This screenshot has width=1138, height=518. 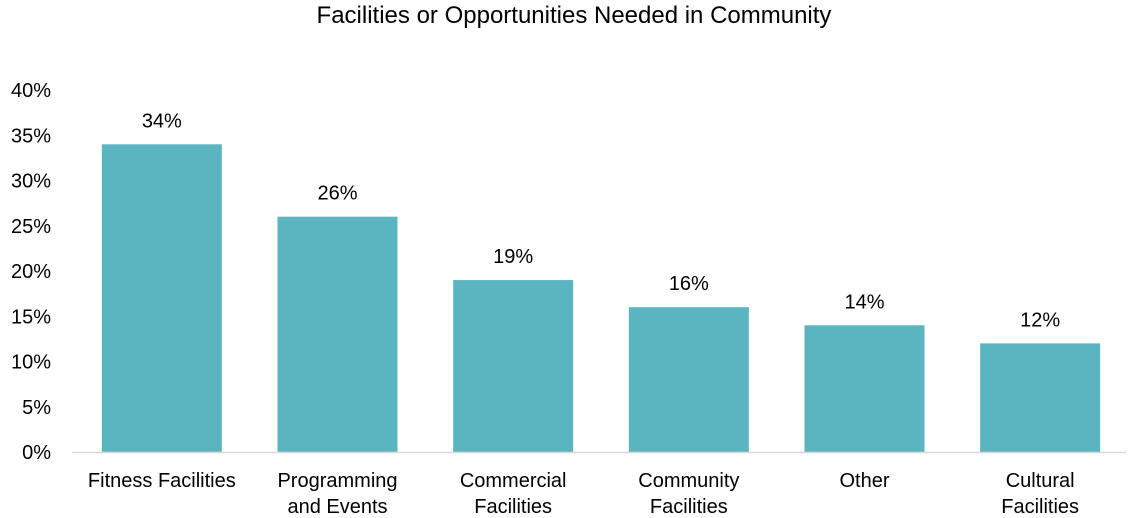 I want to click on x-category-label: Fitness Facilities, so click(x=162, y=481).